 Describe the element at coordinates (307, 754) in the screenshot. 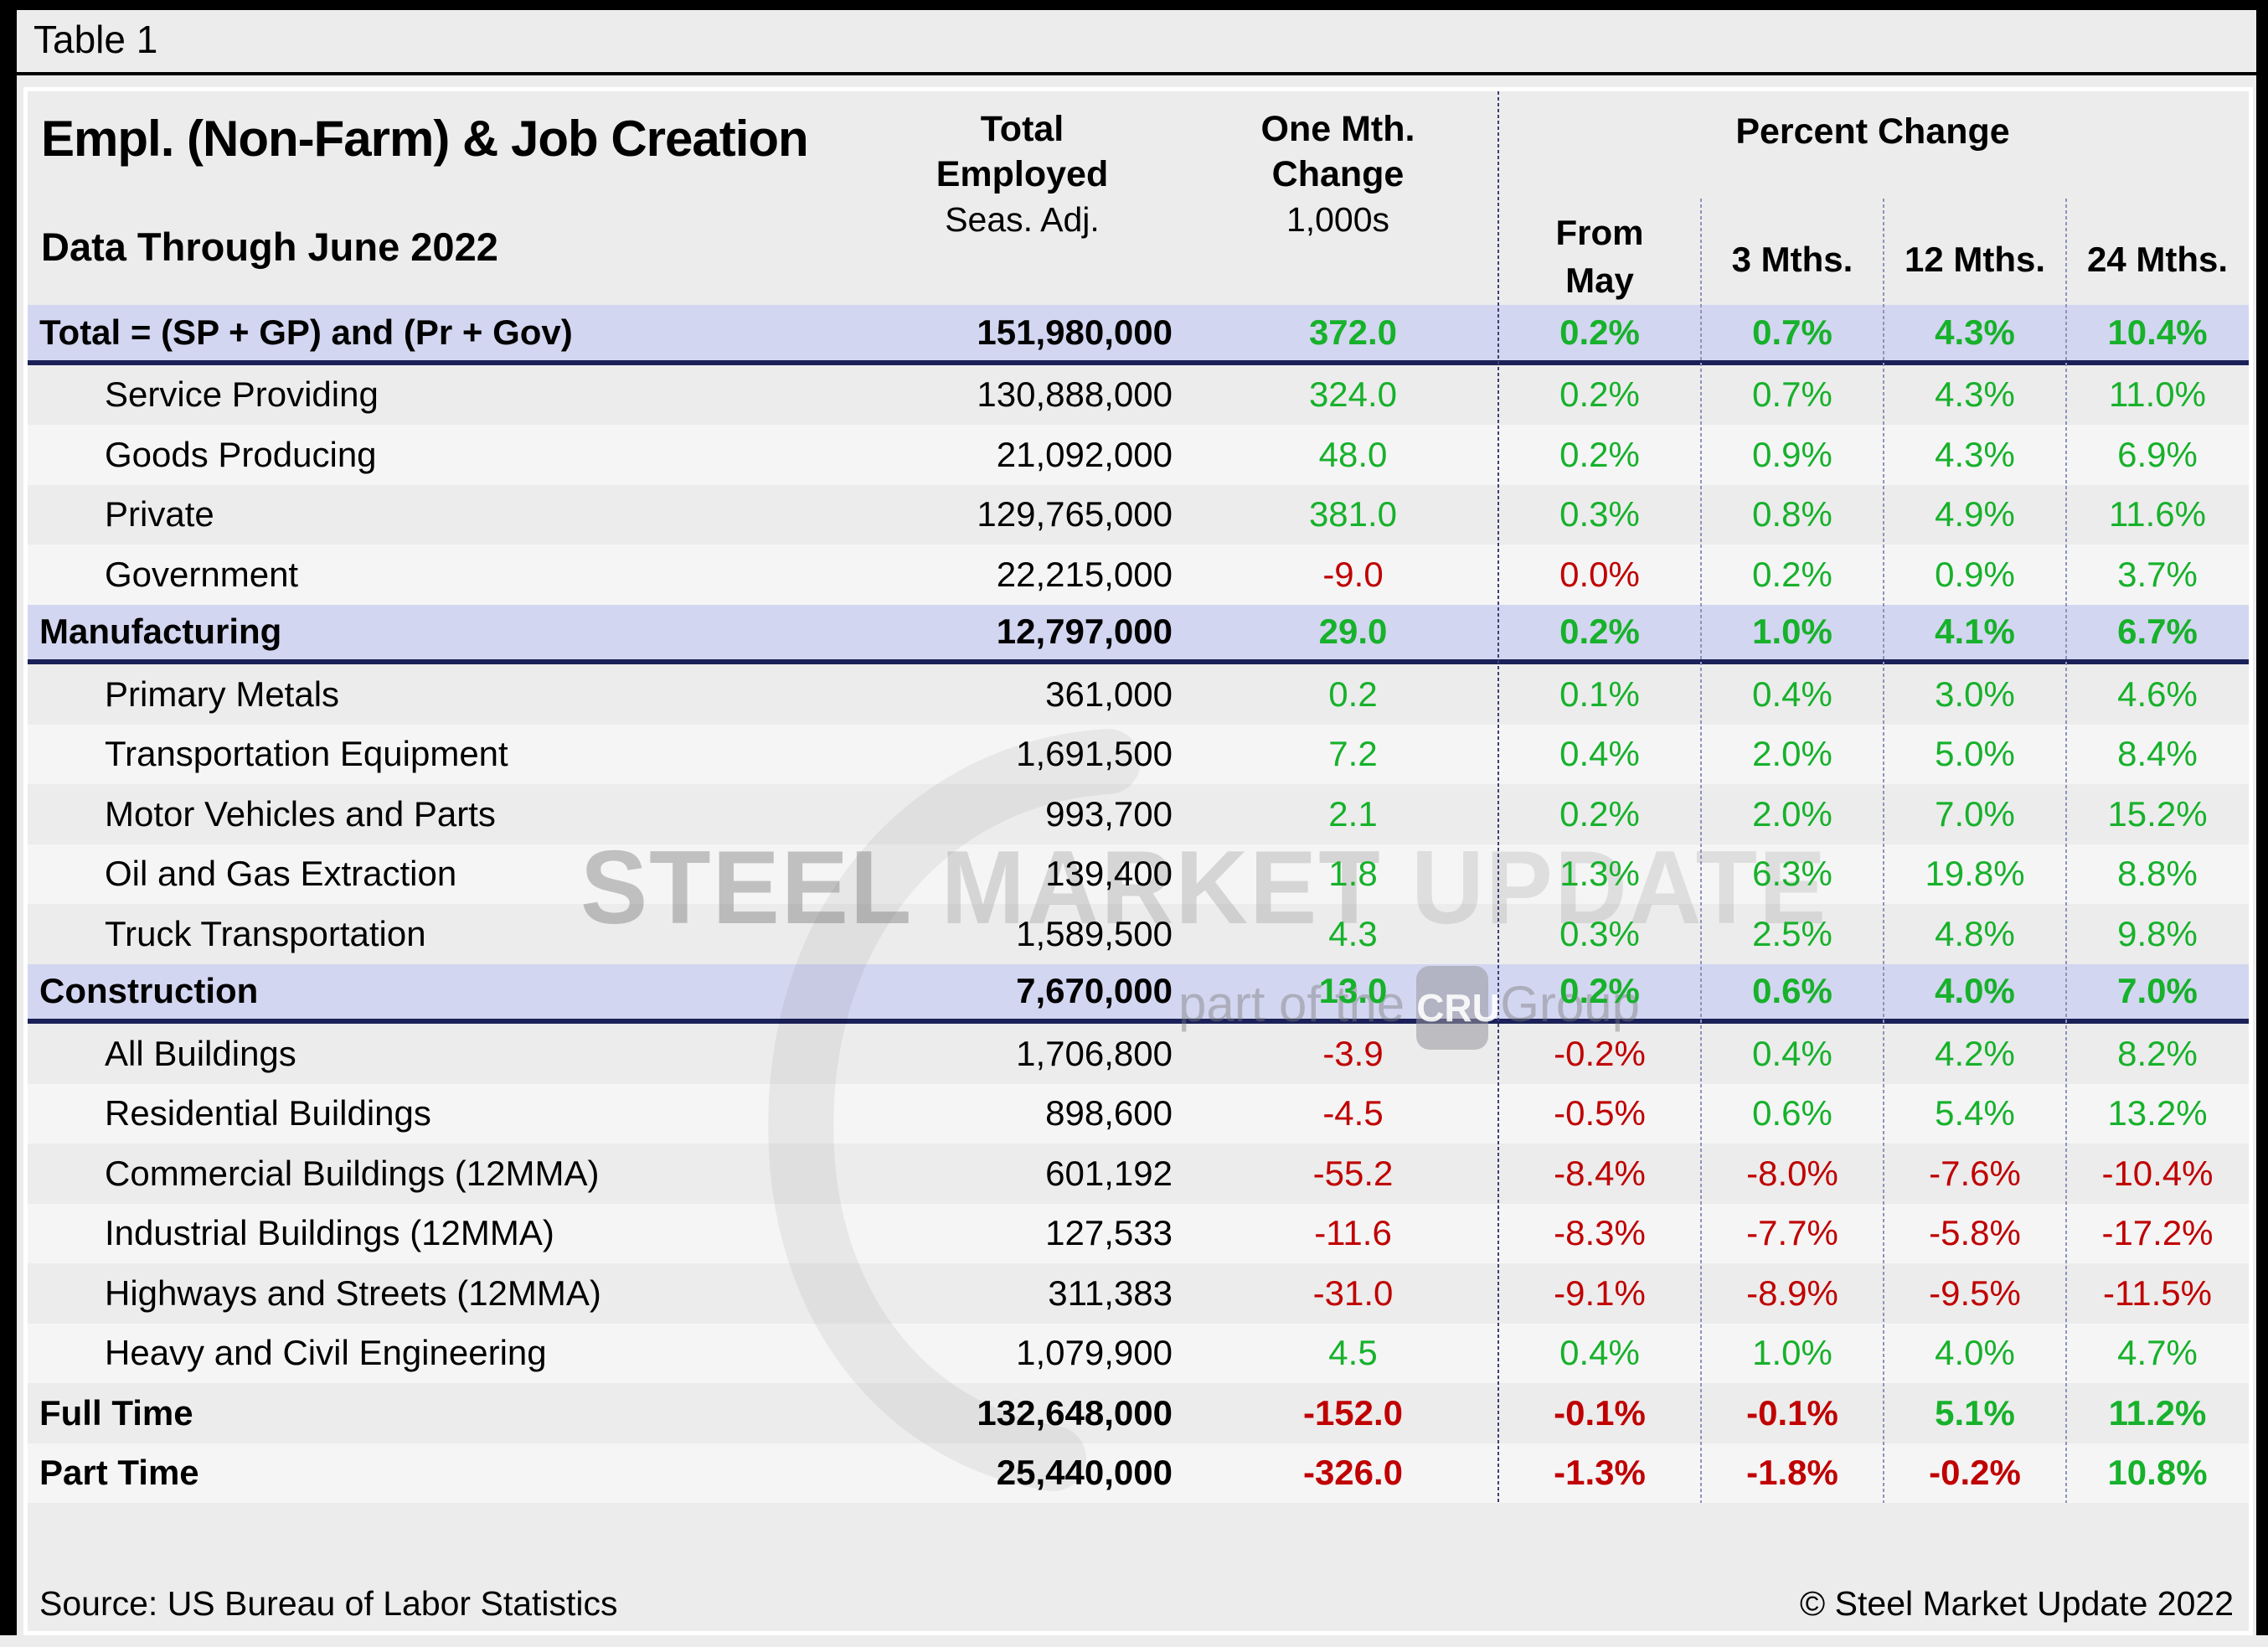

I see `row-label: Transportation Equipment` at that location.